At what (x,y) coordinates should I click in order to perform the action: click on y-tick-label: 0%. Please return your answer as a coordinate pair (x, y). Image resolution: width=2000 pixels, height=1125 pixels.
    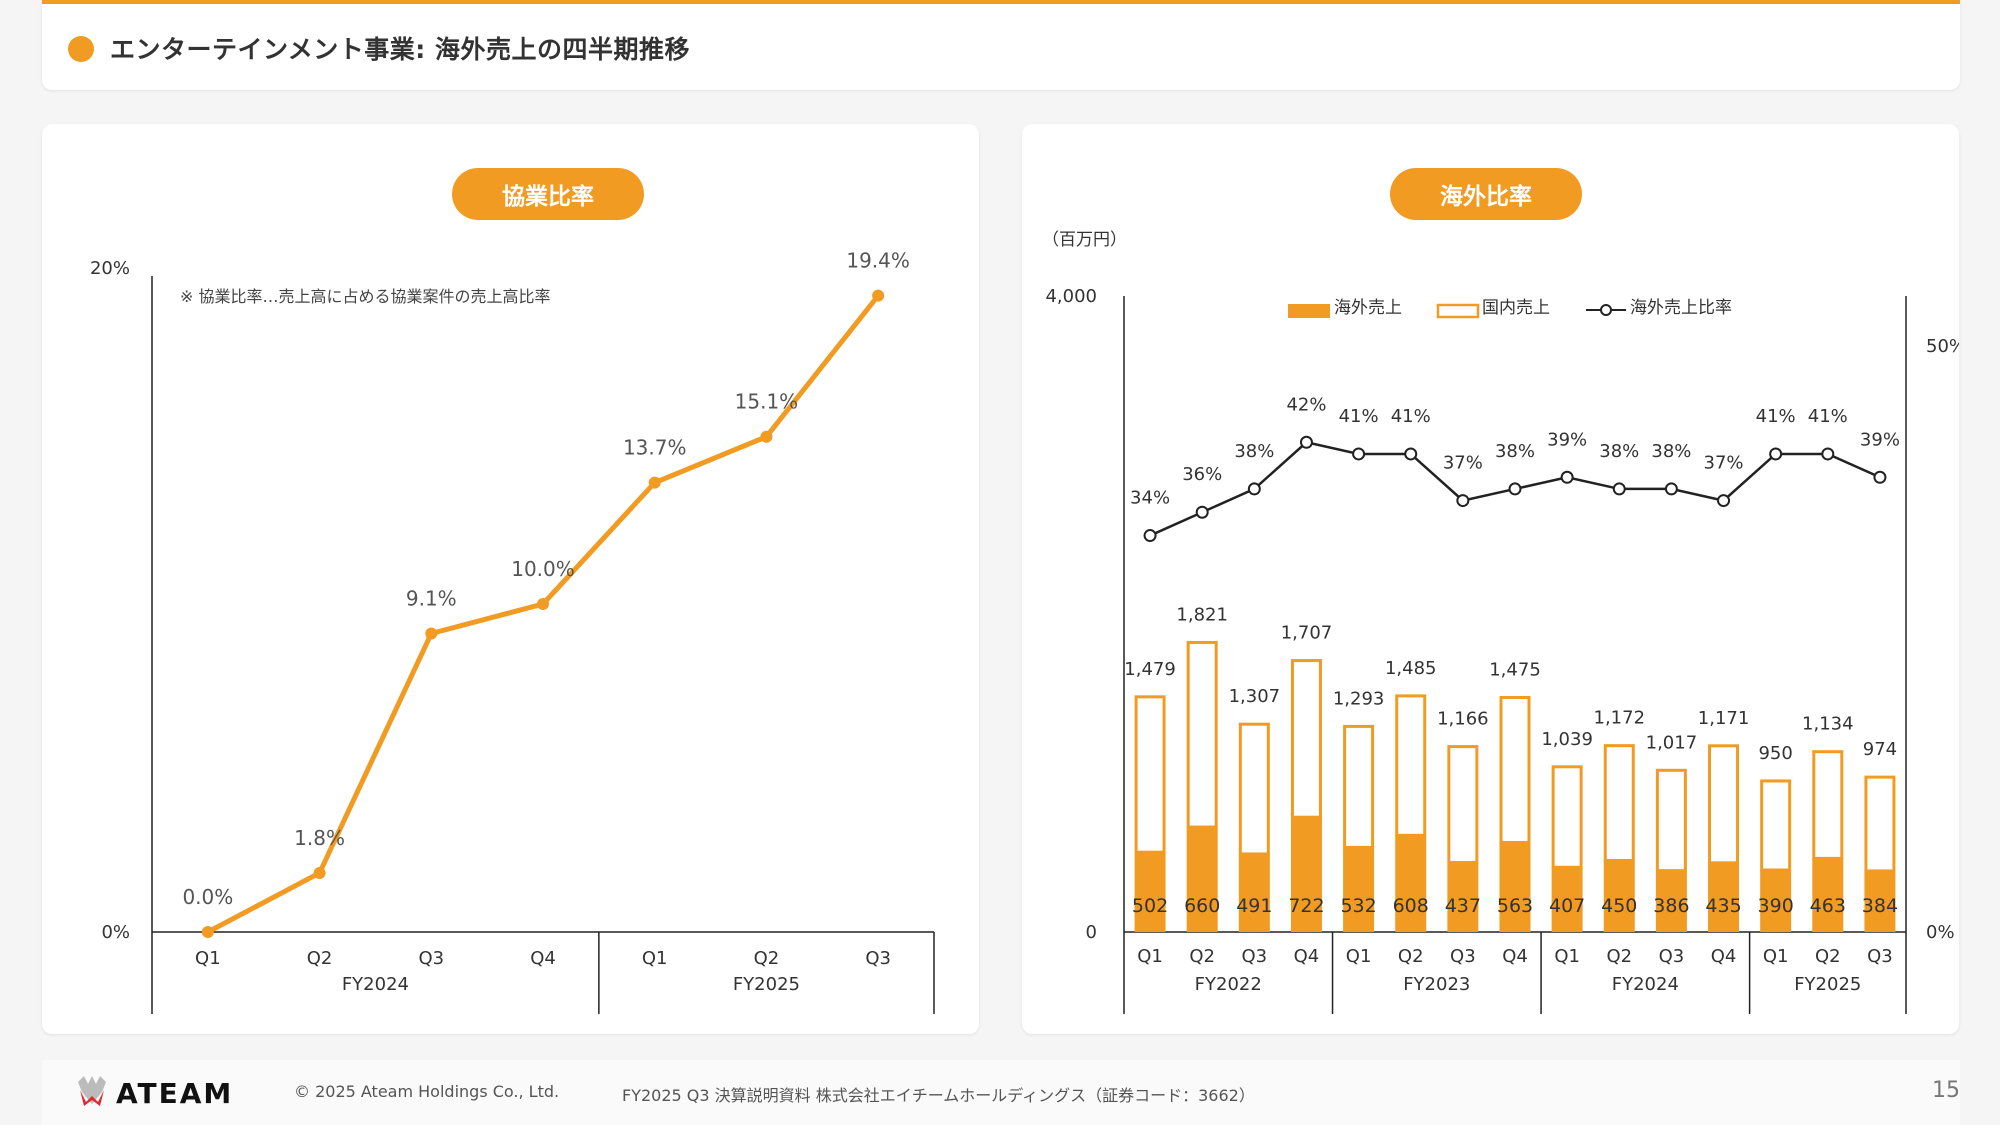
    Looking at the image, I should click on (115, 932).